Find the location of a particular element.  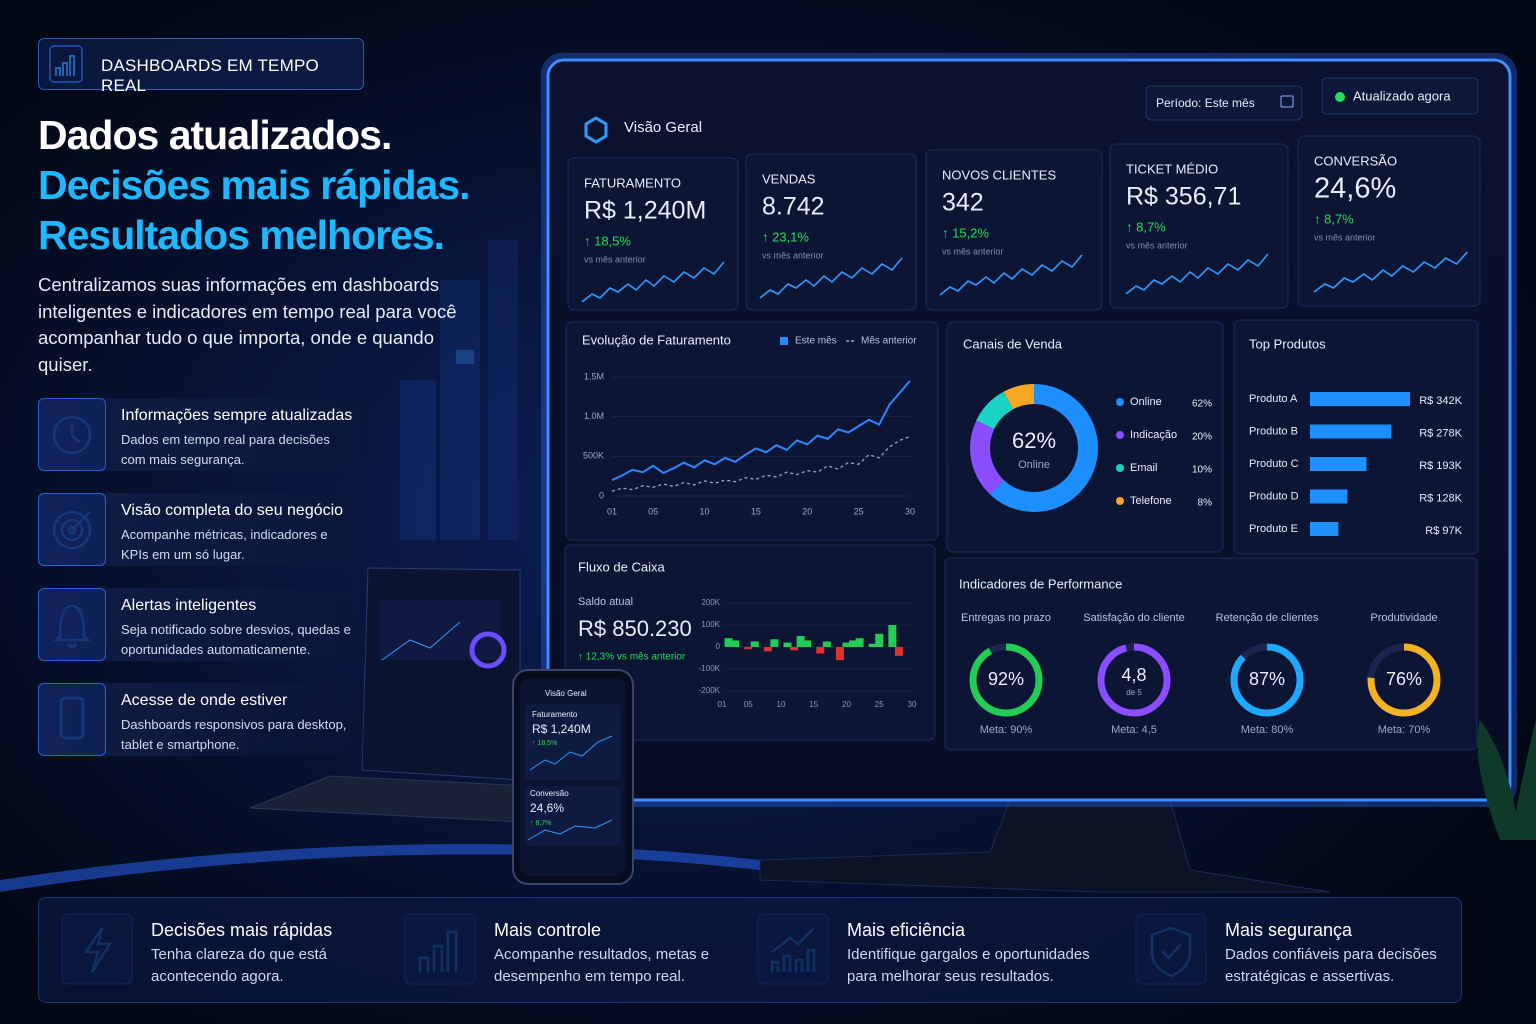

legend-label: Online is located at coordinates (1146, 402).